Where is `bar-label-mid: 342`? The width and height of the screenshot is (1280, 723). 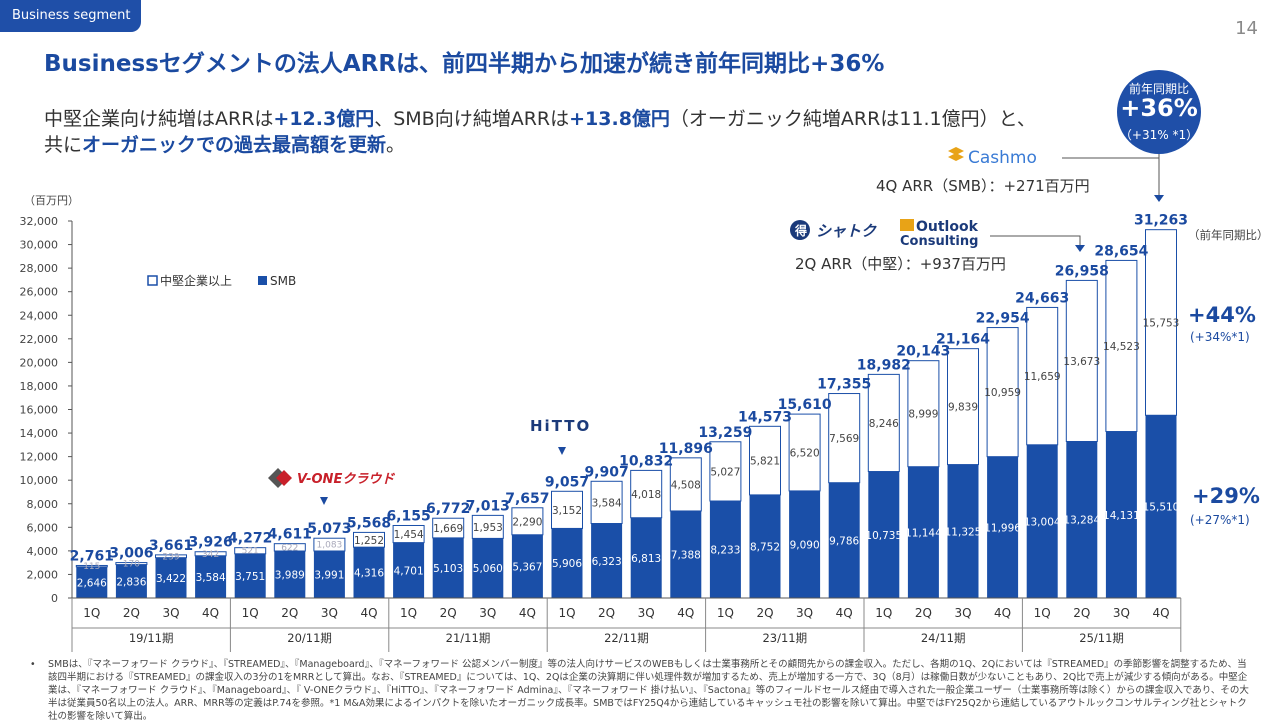
bar-label-mid: 342 is located at coordinates (210, 555).